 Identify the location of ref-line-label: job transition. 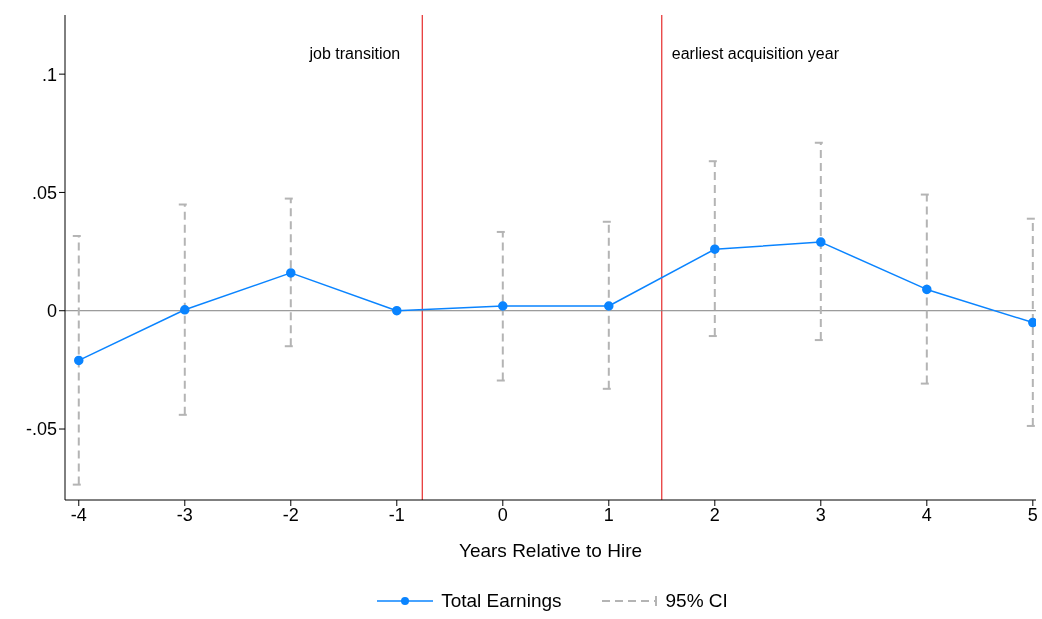
(354, 53).